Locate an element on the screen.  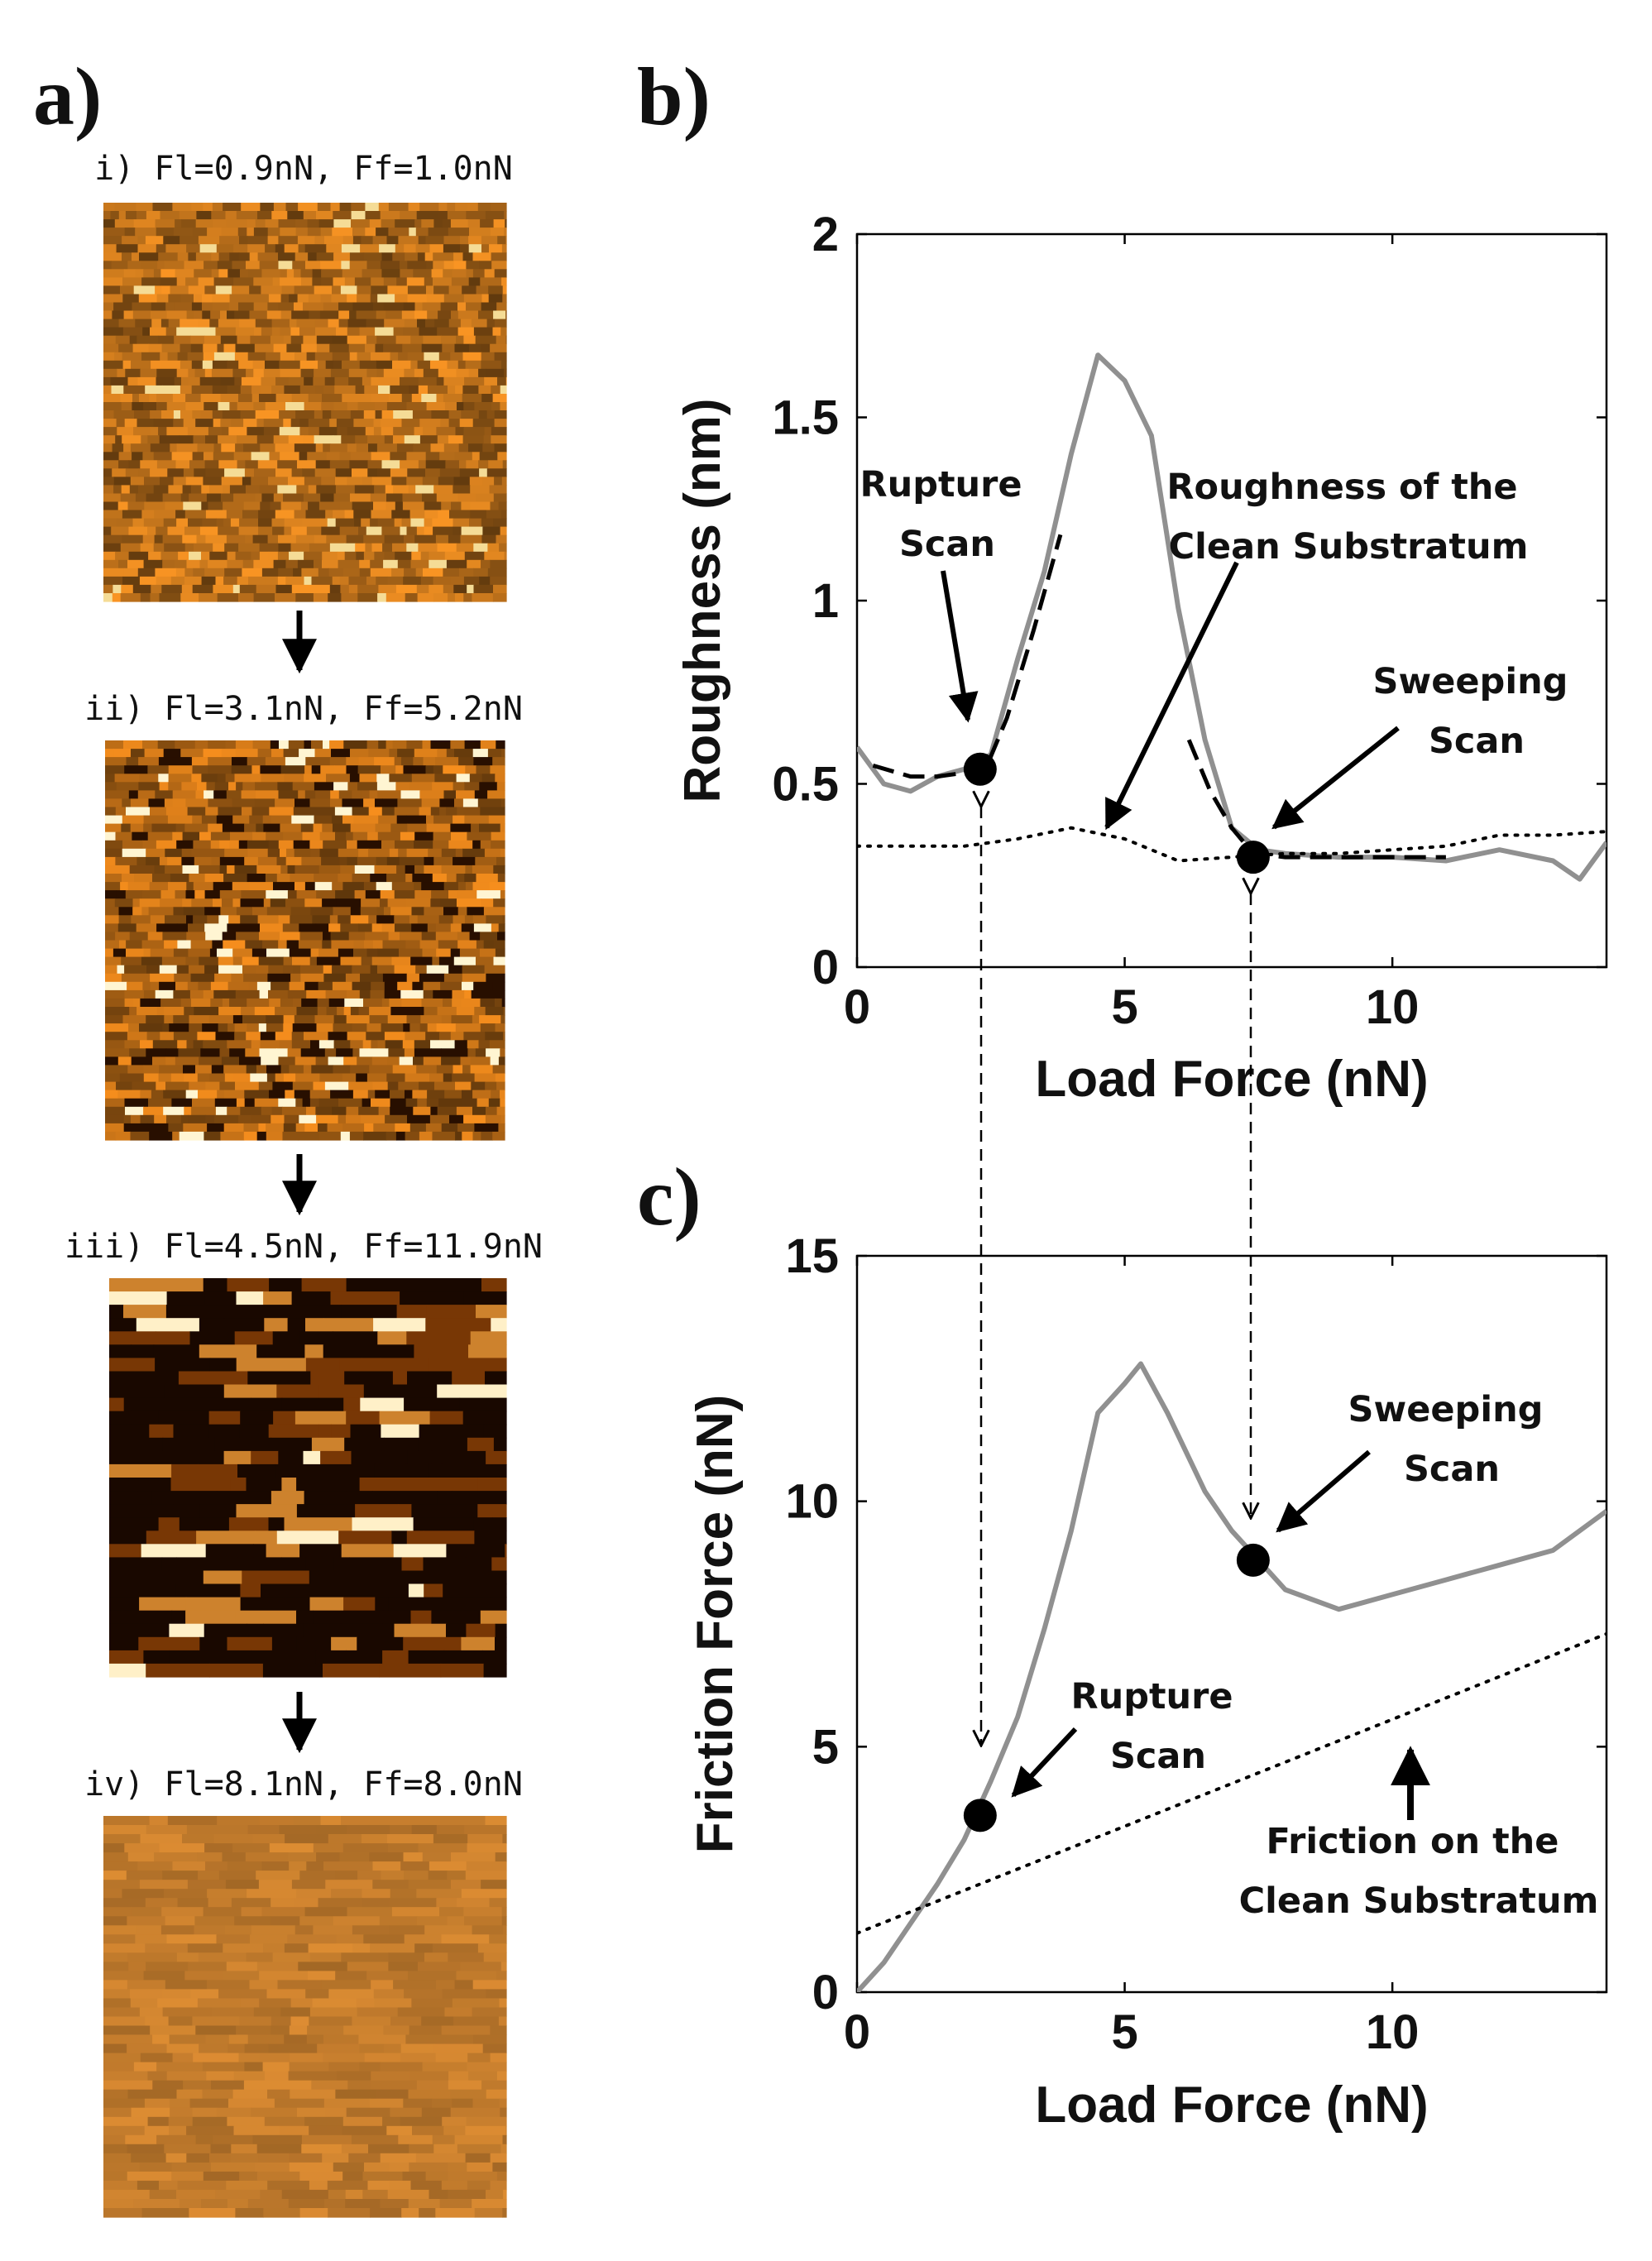
roughness-substratum-line1: Roughness of the is located at coordinates (1341, 487).